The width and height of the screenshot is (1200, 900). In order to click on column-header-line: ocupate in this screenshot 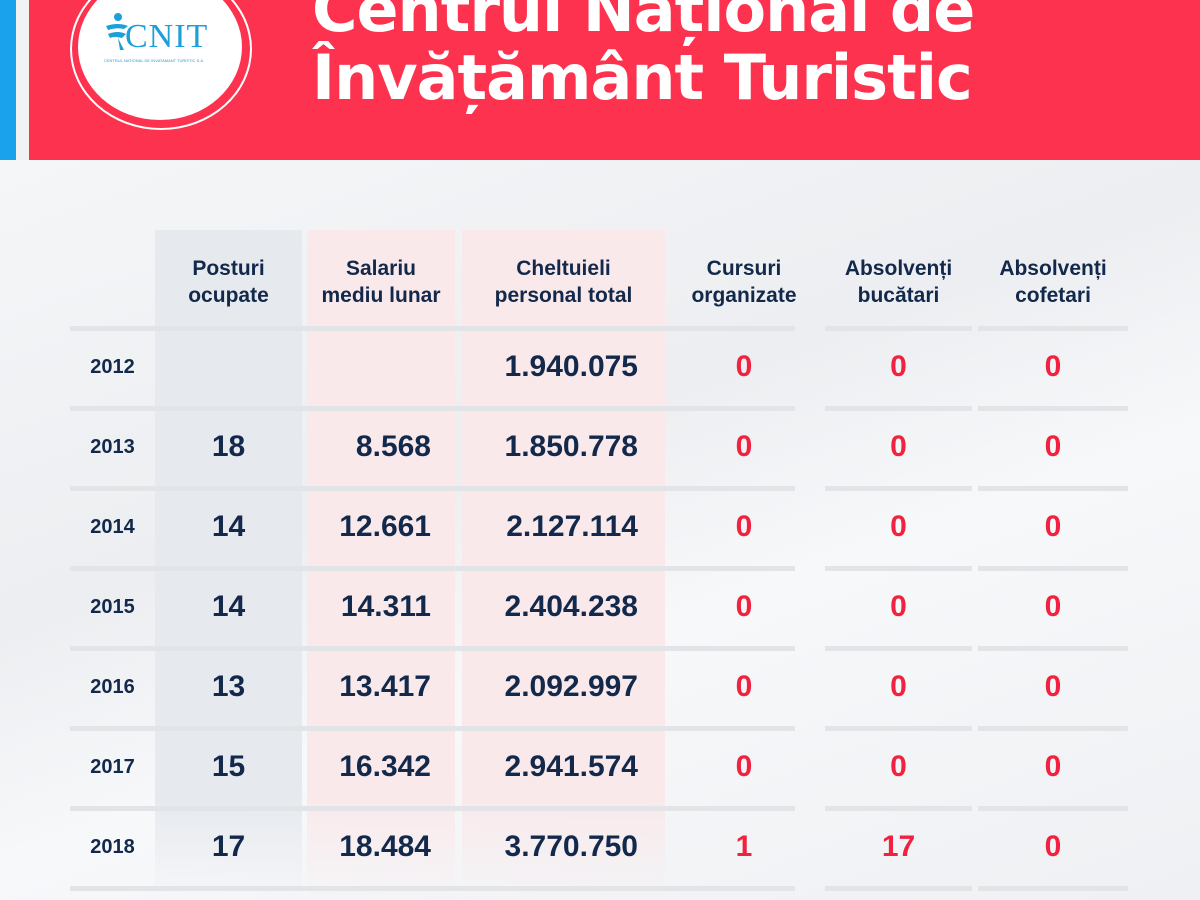, I will do `click(228, 295)`.